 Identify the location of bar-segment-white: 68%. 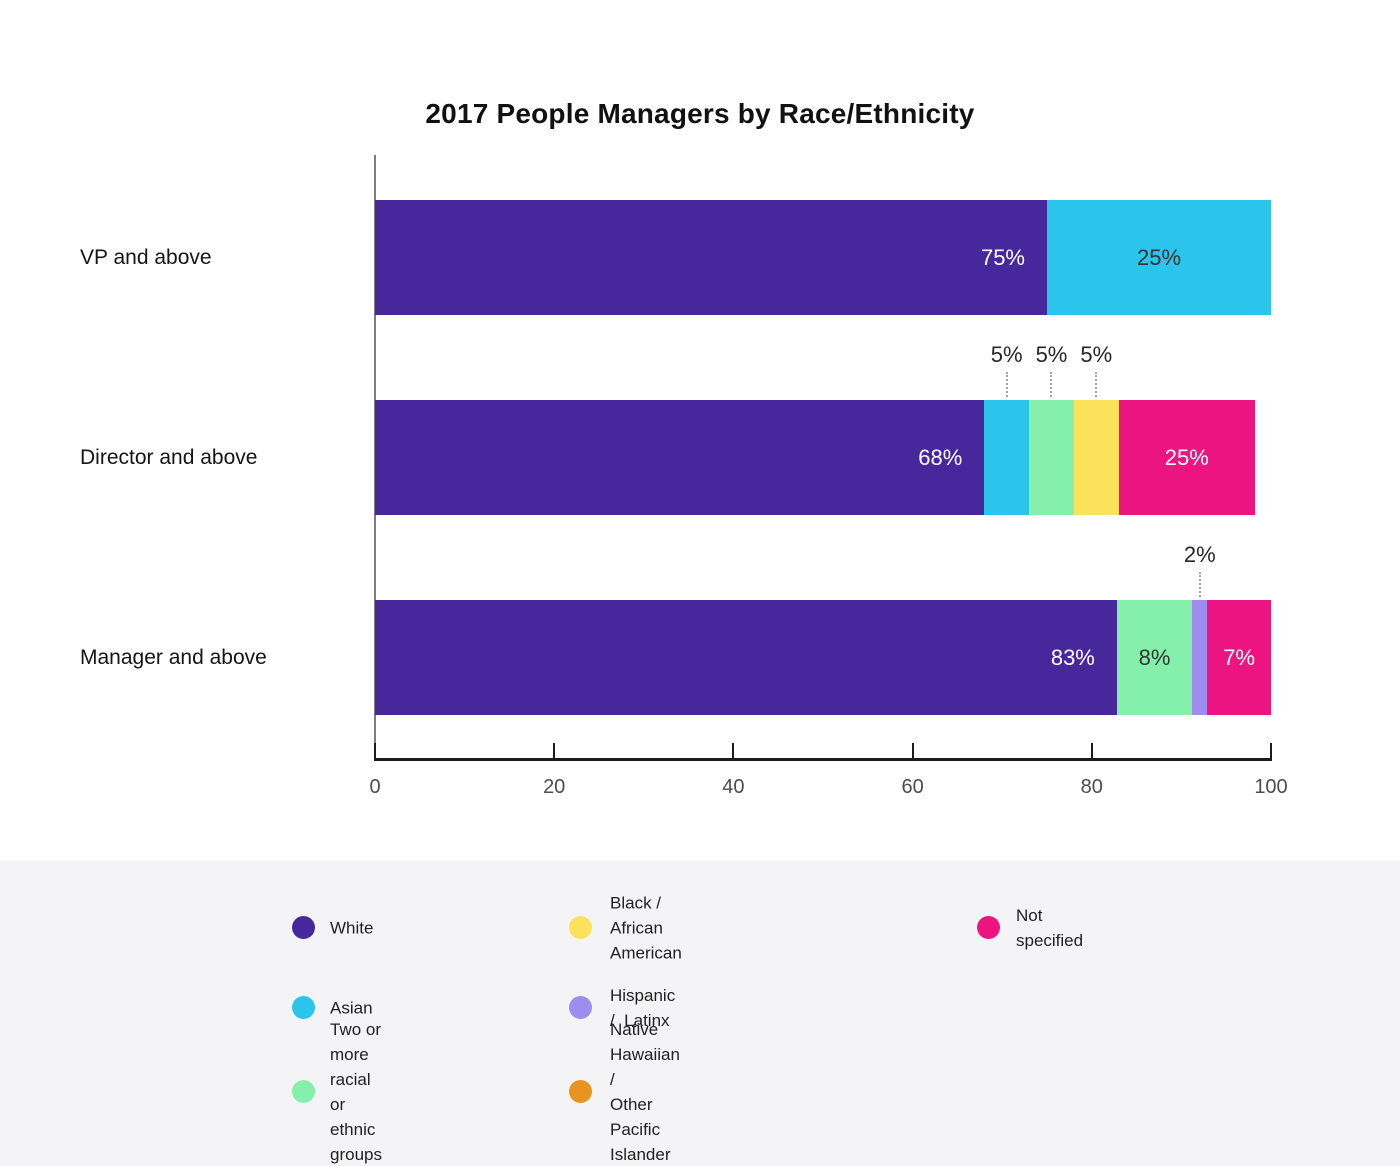
(680, 457).